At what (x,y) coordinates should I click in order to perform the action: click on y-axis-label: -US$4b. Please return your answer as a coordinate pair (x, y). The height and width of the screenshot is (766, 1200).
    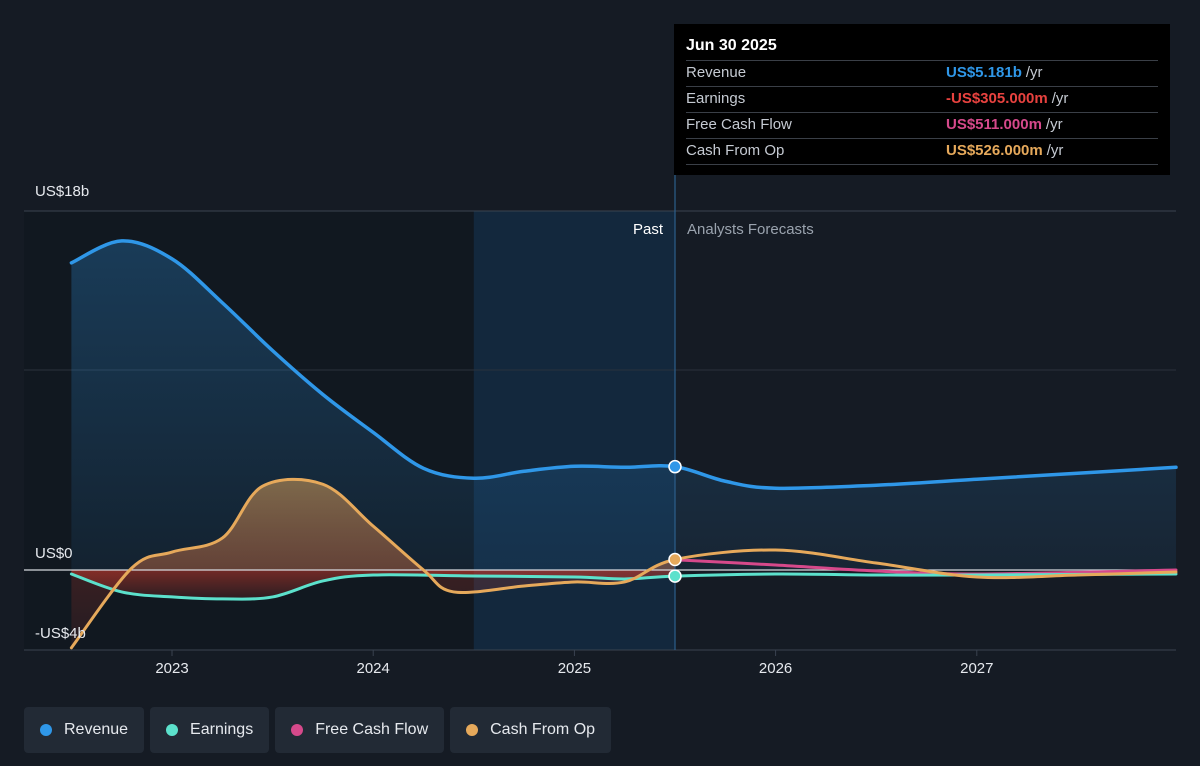
    Looking at the image, I should click on (60, 633).